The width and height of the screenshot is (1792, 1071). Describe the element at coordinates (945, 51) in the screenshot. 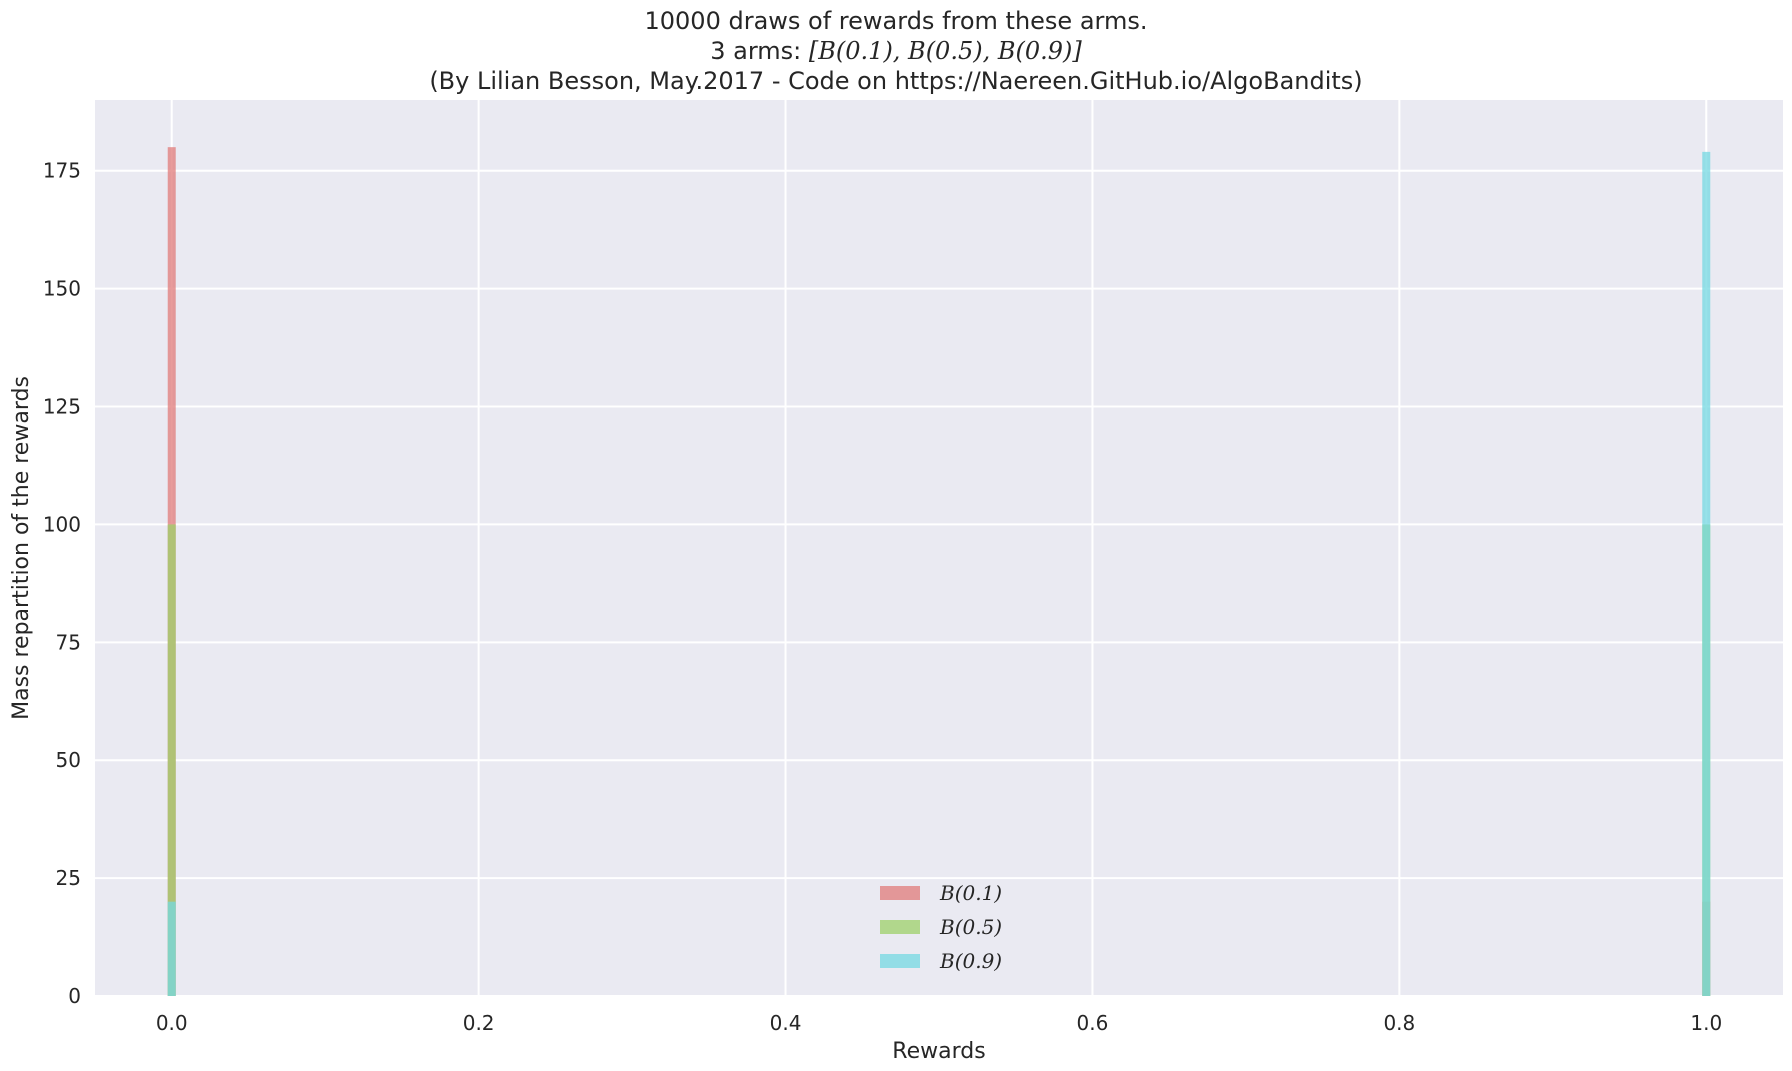

I see `chart-subtitle-math: [B(0.1), B(0.5), B(0.9)]` at that location.